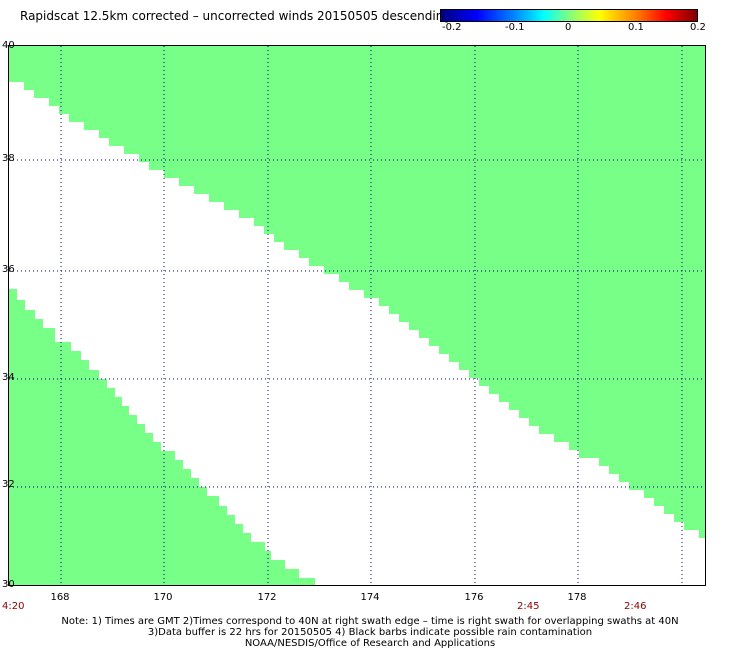 This screenshot has height=650, width=740. What do you see at coordinates (8, 45) in the screenshot?
I see `lat-label: 40` at bounding box center [8, 45].